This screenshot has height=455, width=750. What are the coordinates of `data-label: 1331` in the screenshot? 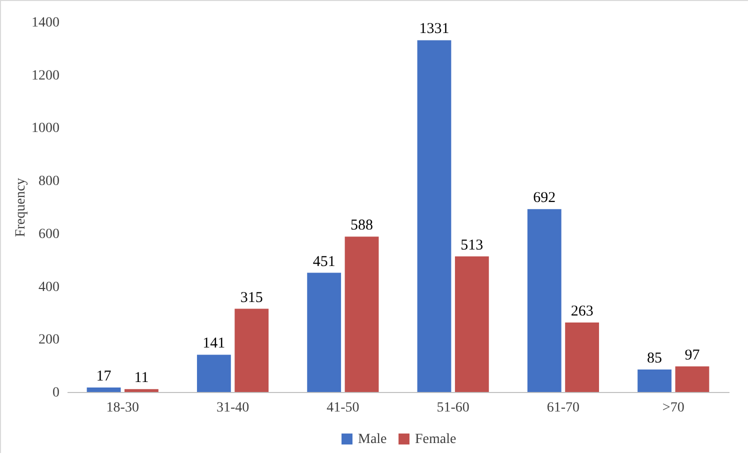 It's located at (434, 29).